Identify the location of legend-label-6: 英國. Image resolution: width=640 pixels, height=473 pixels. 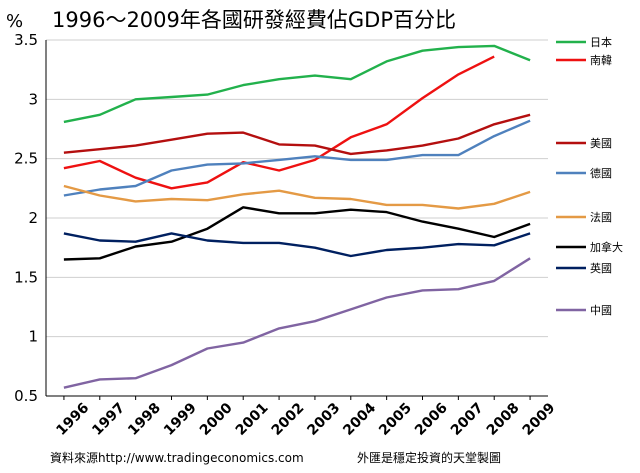
(601, 268).